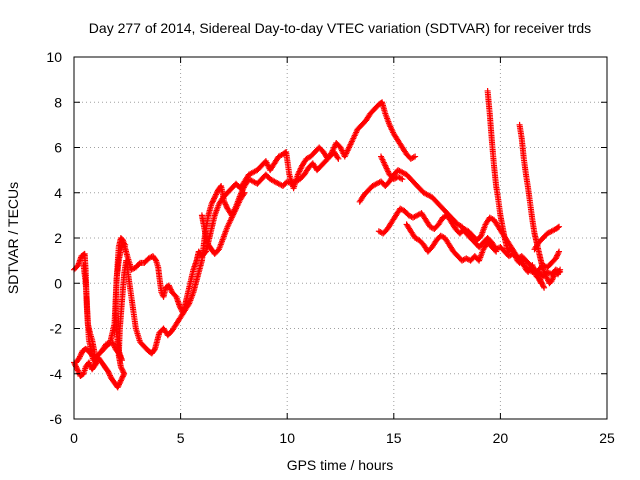 The image size is (640, 480). What do you see at coordinates (287, 438) in the screenshot?
I see `x-tick-label: 10` at bounding box center [287, 438].